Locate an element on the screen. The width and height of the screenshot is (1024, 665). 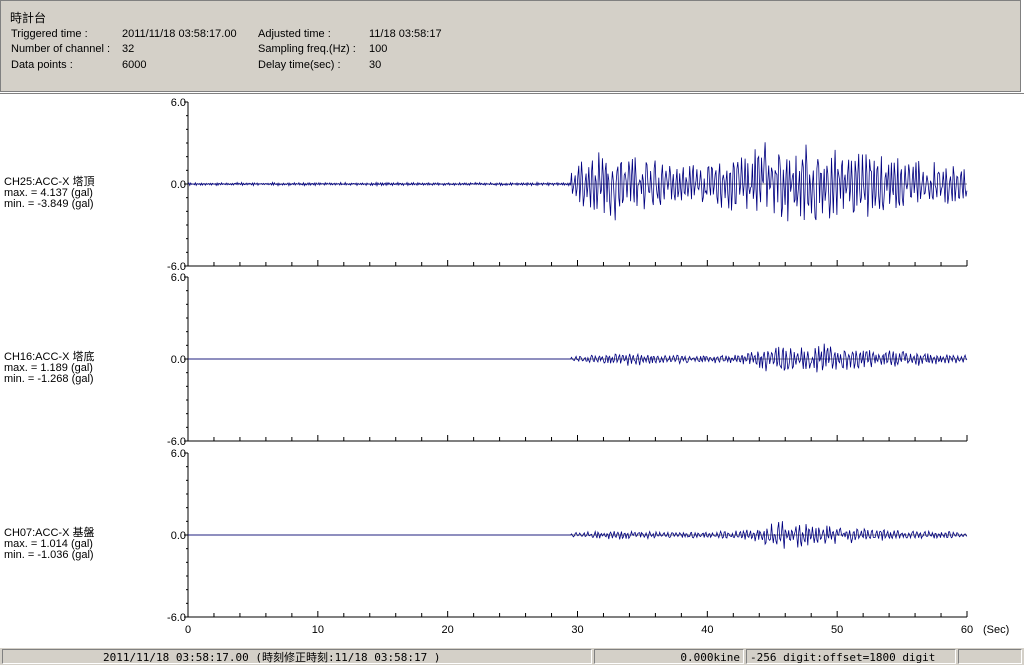
triggered-time-label: Triggered time : is located at coordinates (49, 34).